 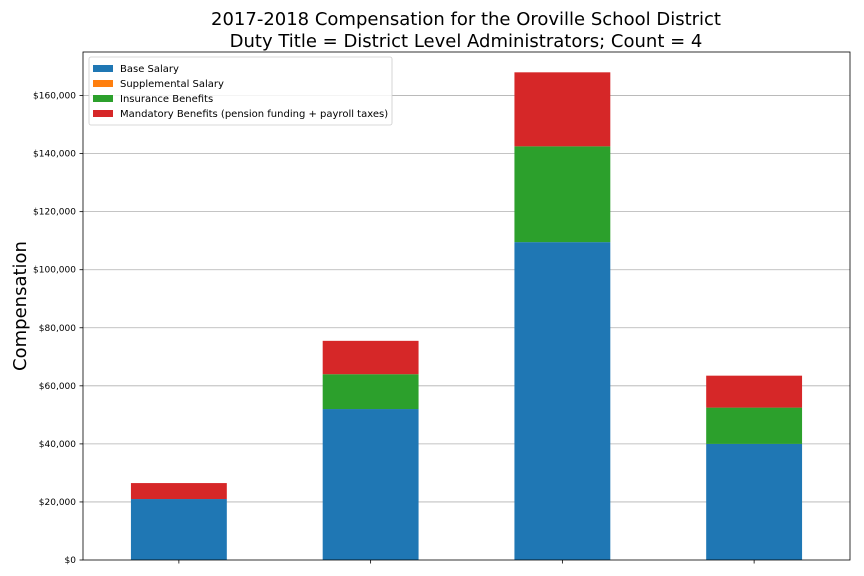 What do you see at coordinates (20, 306) in the screenshot?
I see `y-axis-label: Compensation` at bounding box center [20, 306].